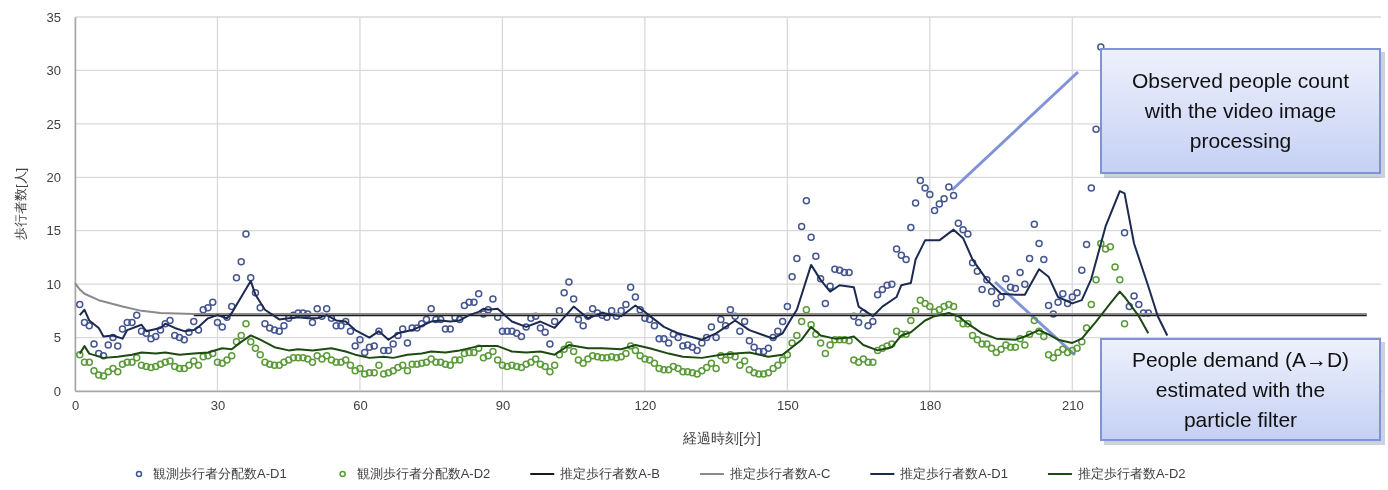 This screenshot has height=490, width=1388. I want to click on legend-label: 推定歩行者数A-C, so click(780, 473).